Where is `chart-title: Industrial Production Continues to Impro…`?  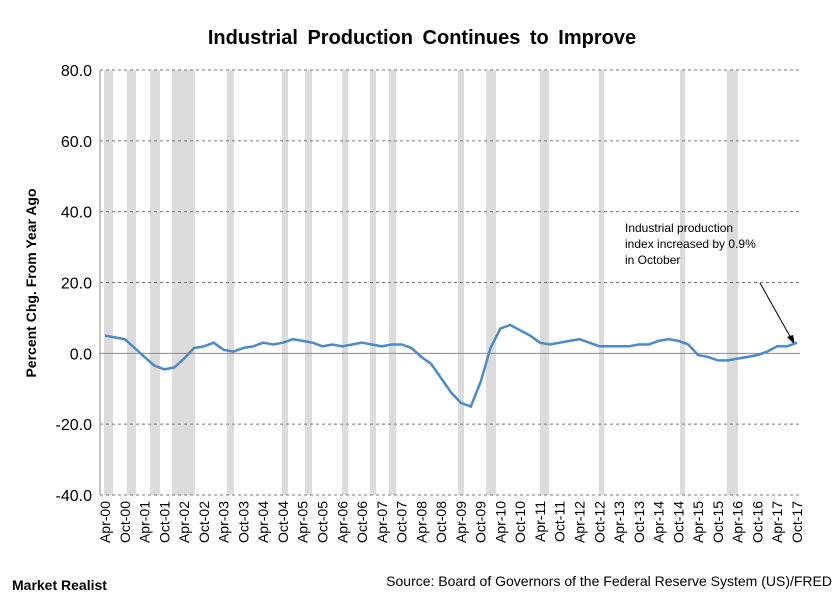 chart-title: Industrial Production Continues to Impro… is located at coordinates (422, 38).